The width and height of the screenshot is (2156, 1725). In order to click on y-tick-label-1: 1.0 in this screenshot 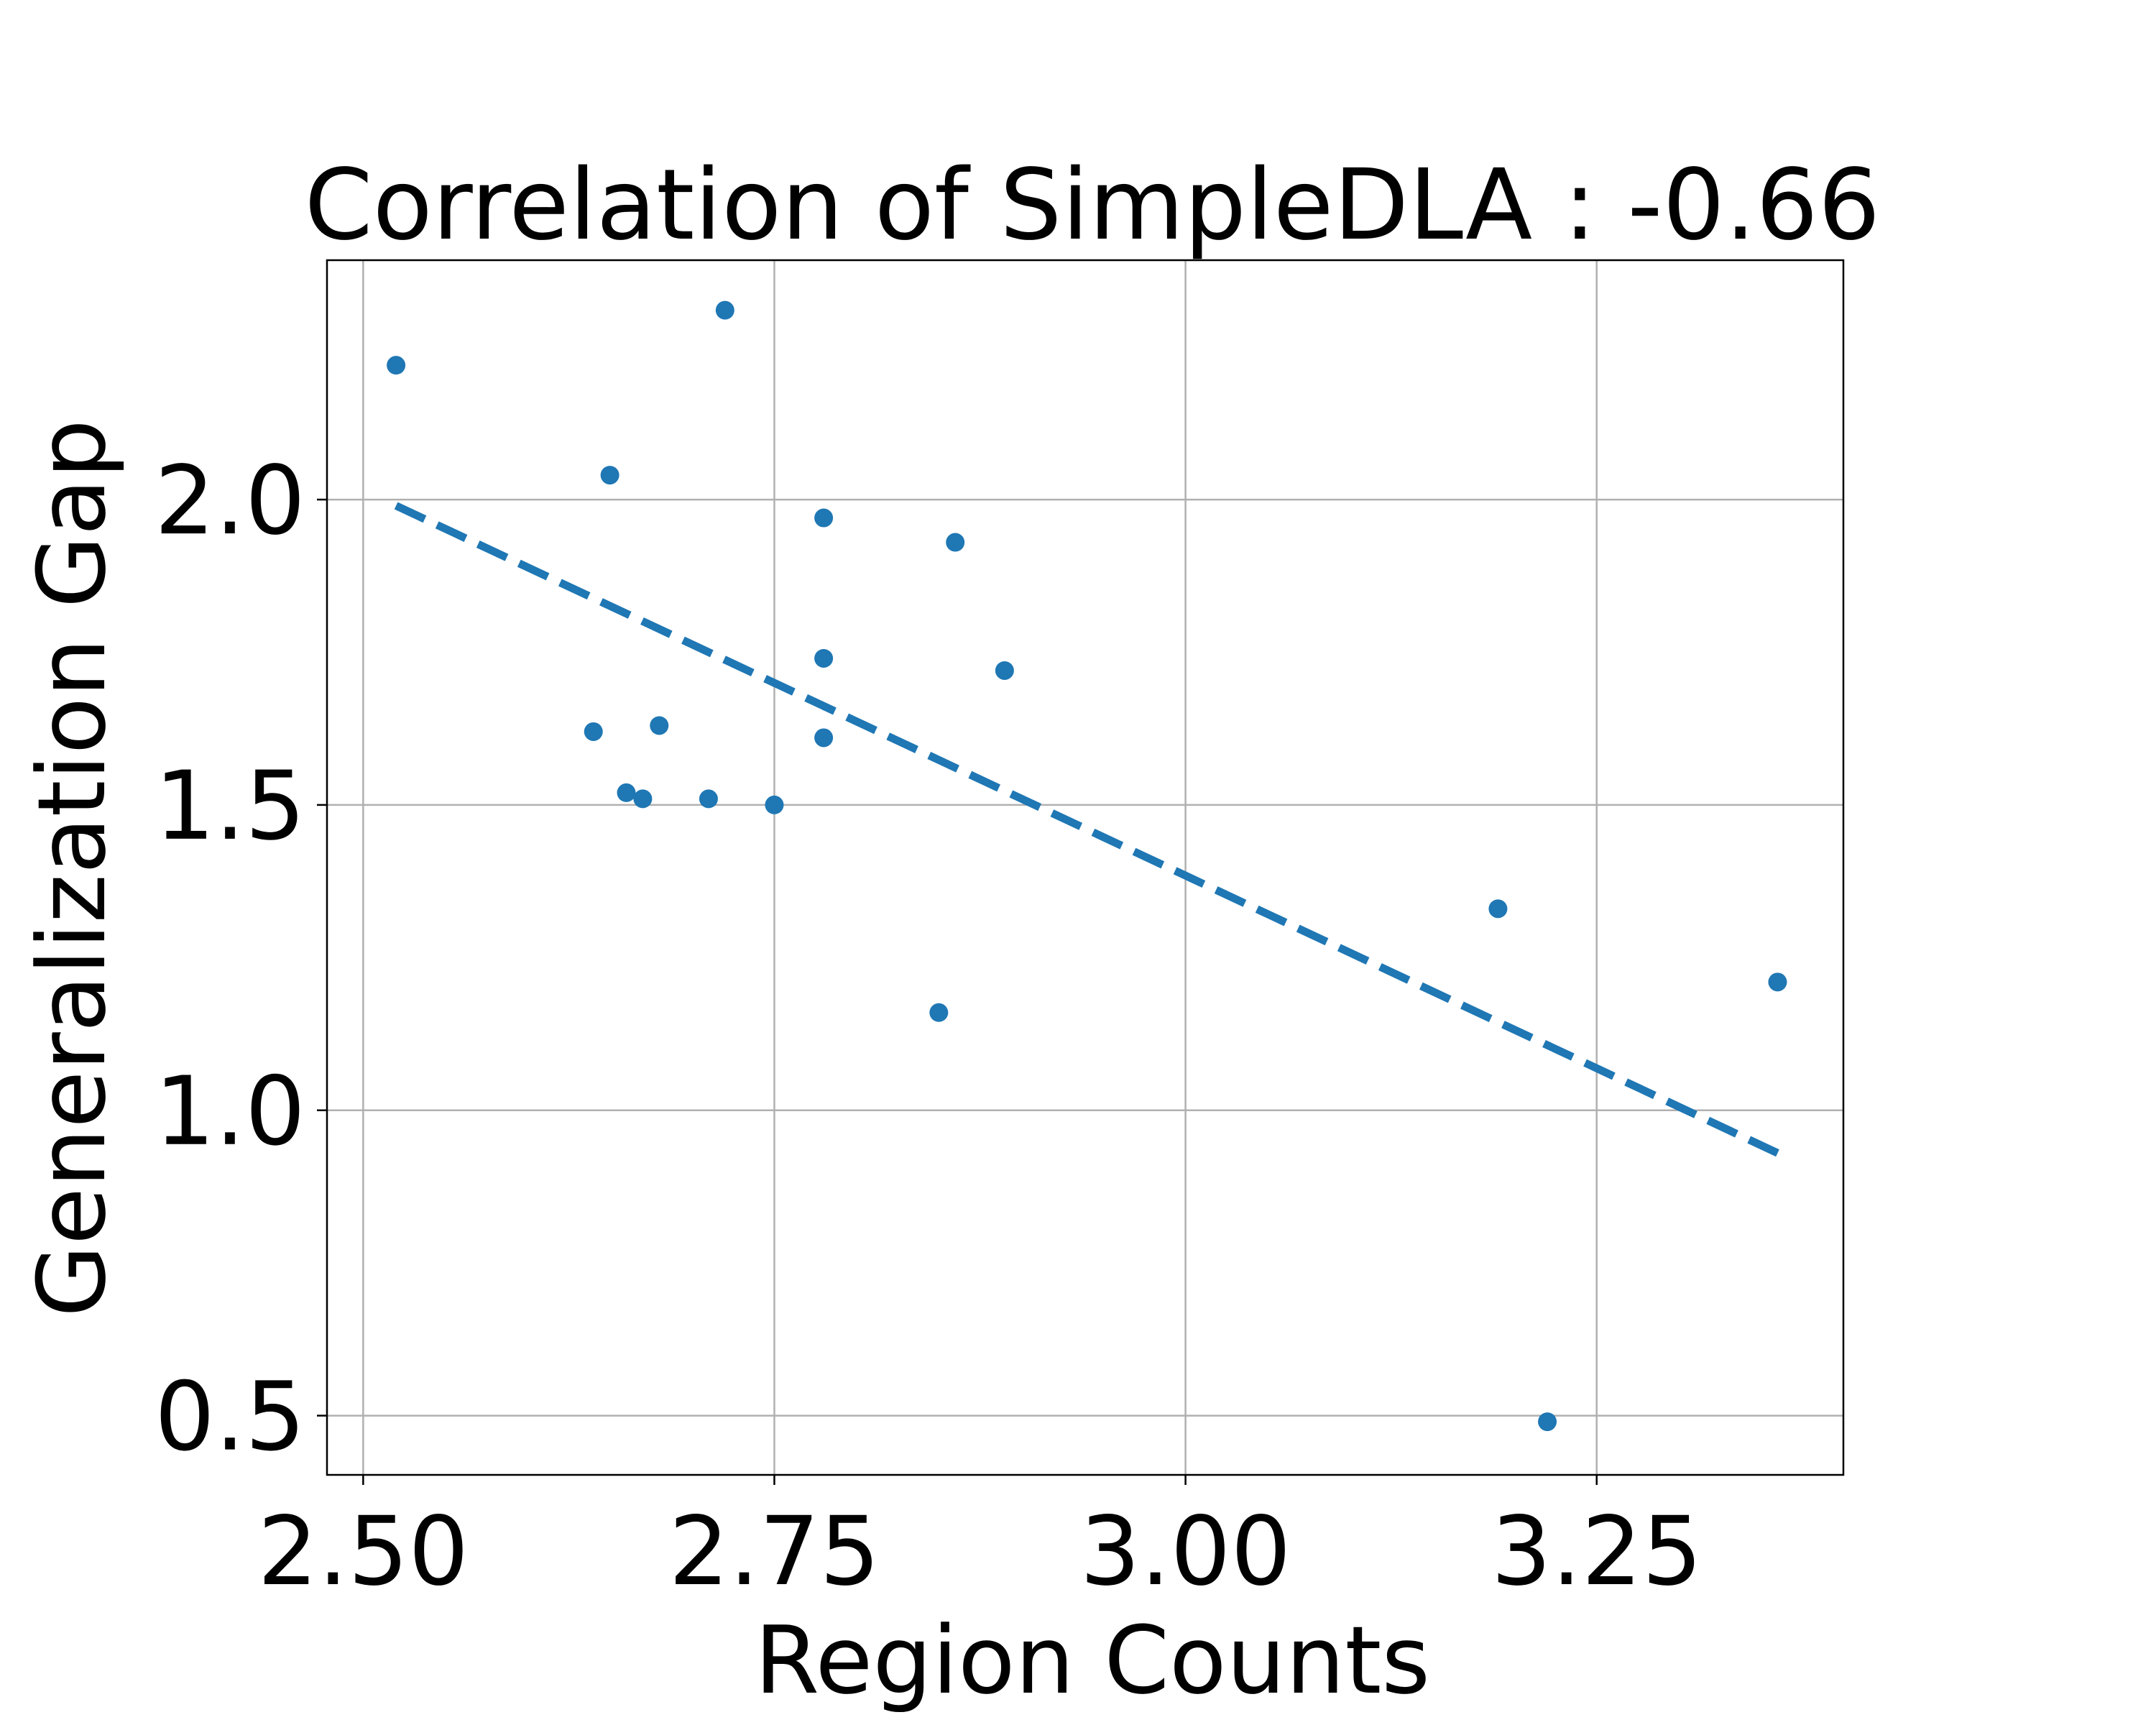, I will do `click(230, 1112)`.